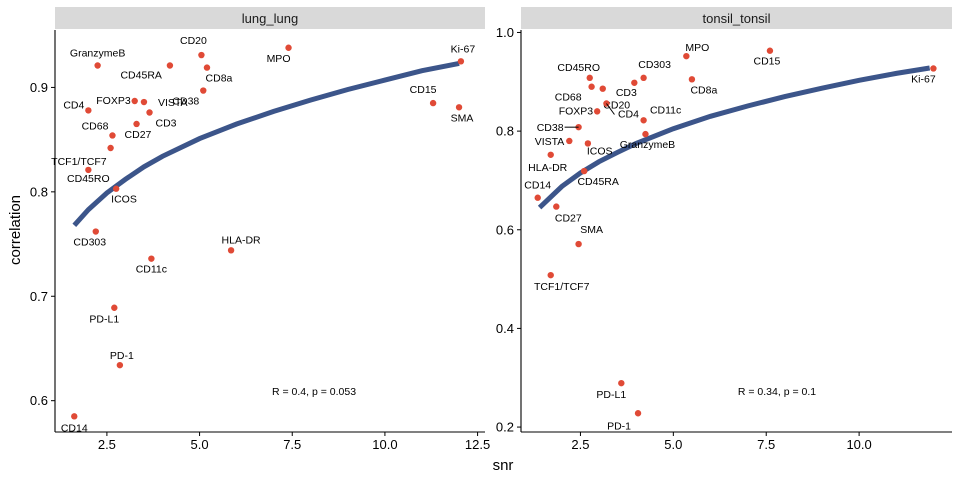 This screenshot has width=960, height=485. What do you see at coordinates (673, 444) in the screenshot?
I see `x-tick-label: 5.0` at bounding box center [673, 444].